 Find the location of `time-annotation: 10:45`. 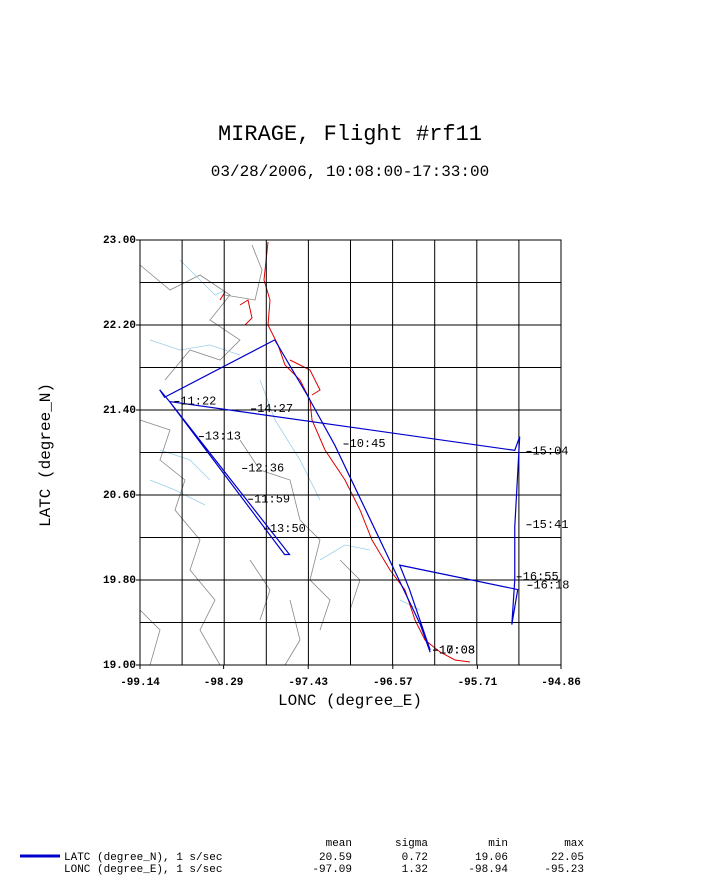

time-annotation: 10:45 is located at coordinates (368, 444).